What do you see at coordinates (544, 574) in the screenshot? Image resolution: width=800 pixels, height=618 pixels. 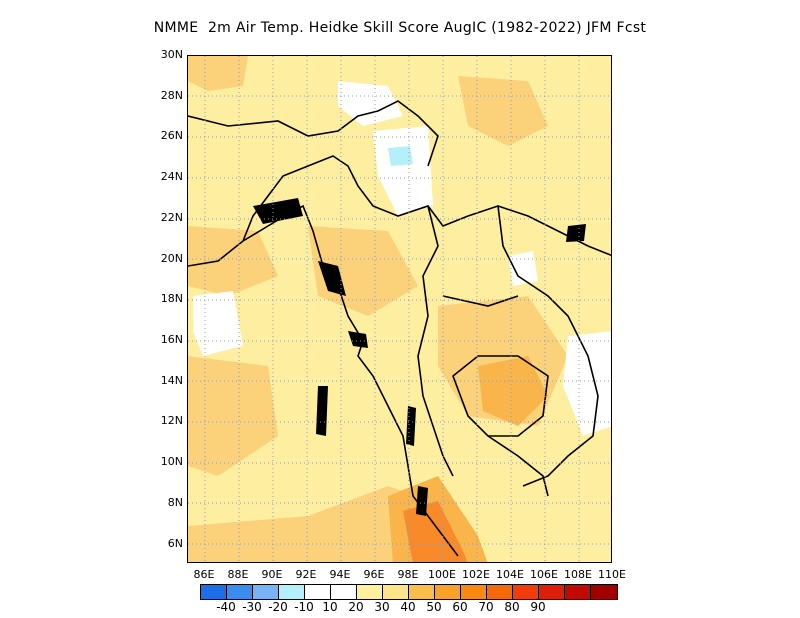 I see `lon-label-106E: 106E` at bounding box center [544, 574].